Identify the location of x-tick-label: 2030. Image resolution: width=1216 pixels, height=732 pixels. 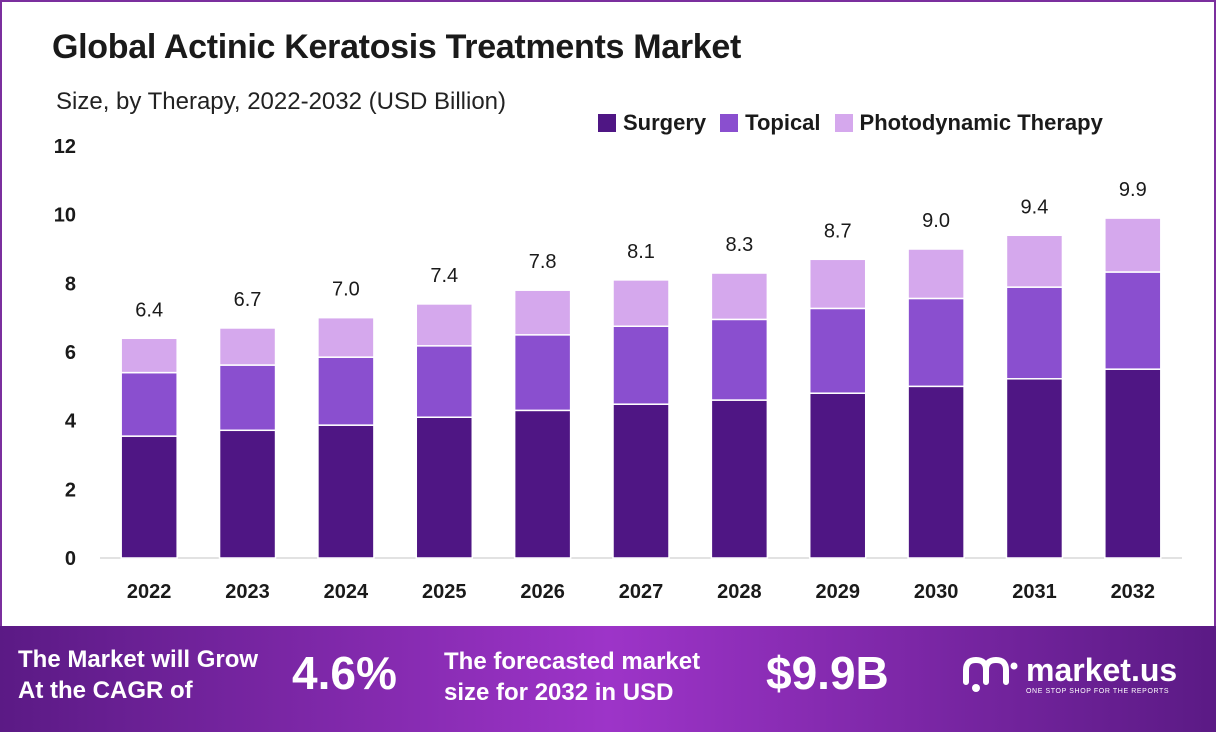
(936, 592).